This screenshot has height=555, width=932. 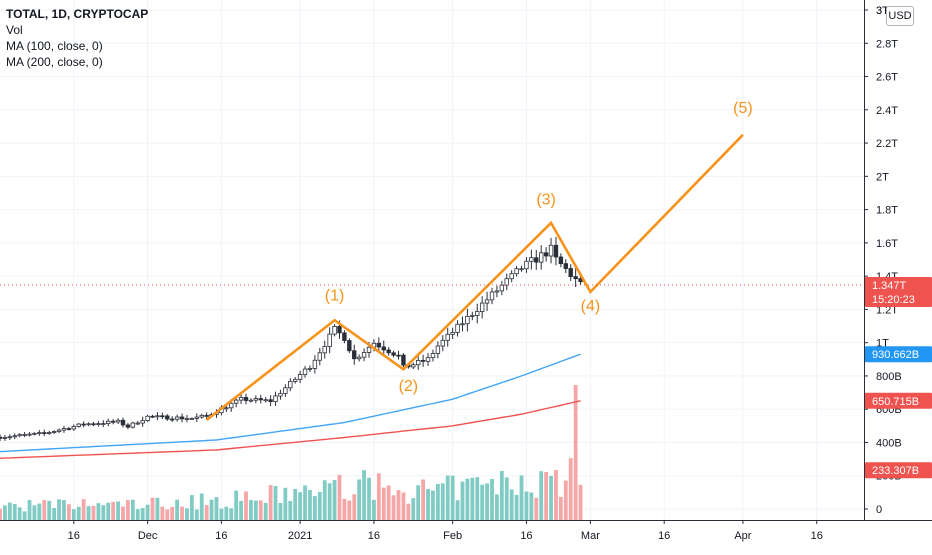 I want to click on ma100-line, so click(x=290, y=403).